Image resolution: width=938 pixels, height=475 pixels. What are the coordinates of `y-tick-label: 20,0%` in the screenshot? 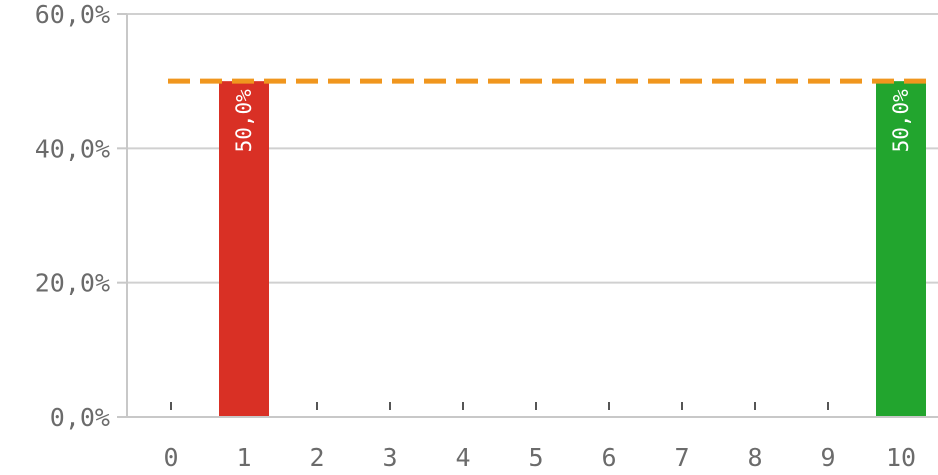 It's located at (72, 283).